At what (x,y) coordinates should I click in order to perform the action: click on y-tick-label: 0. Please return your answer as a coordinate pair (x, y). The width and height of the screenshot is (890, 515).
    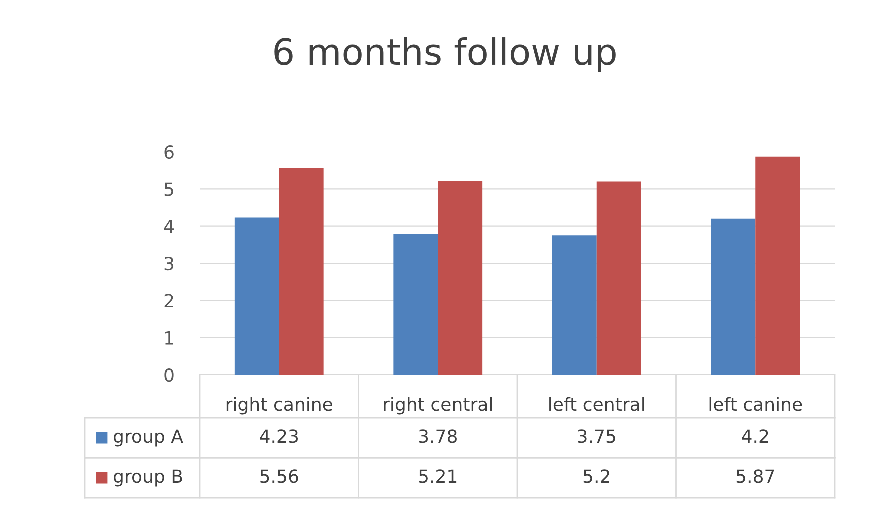
    Looking at the image, I should click on (169, 375).